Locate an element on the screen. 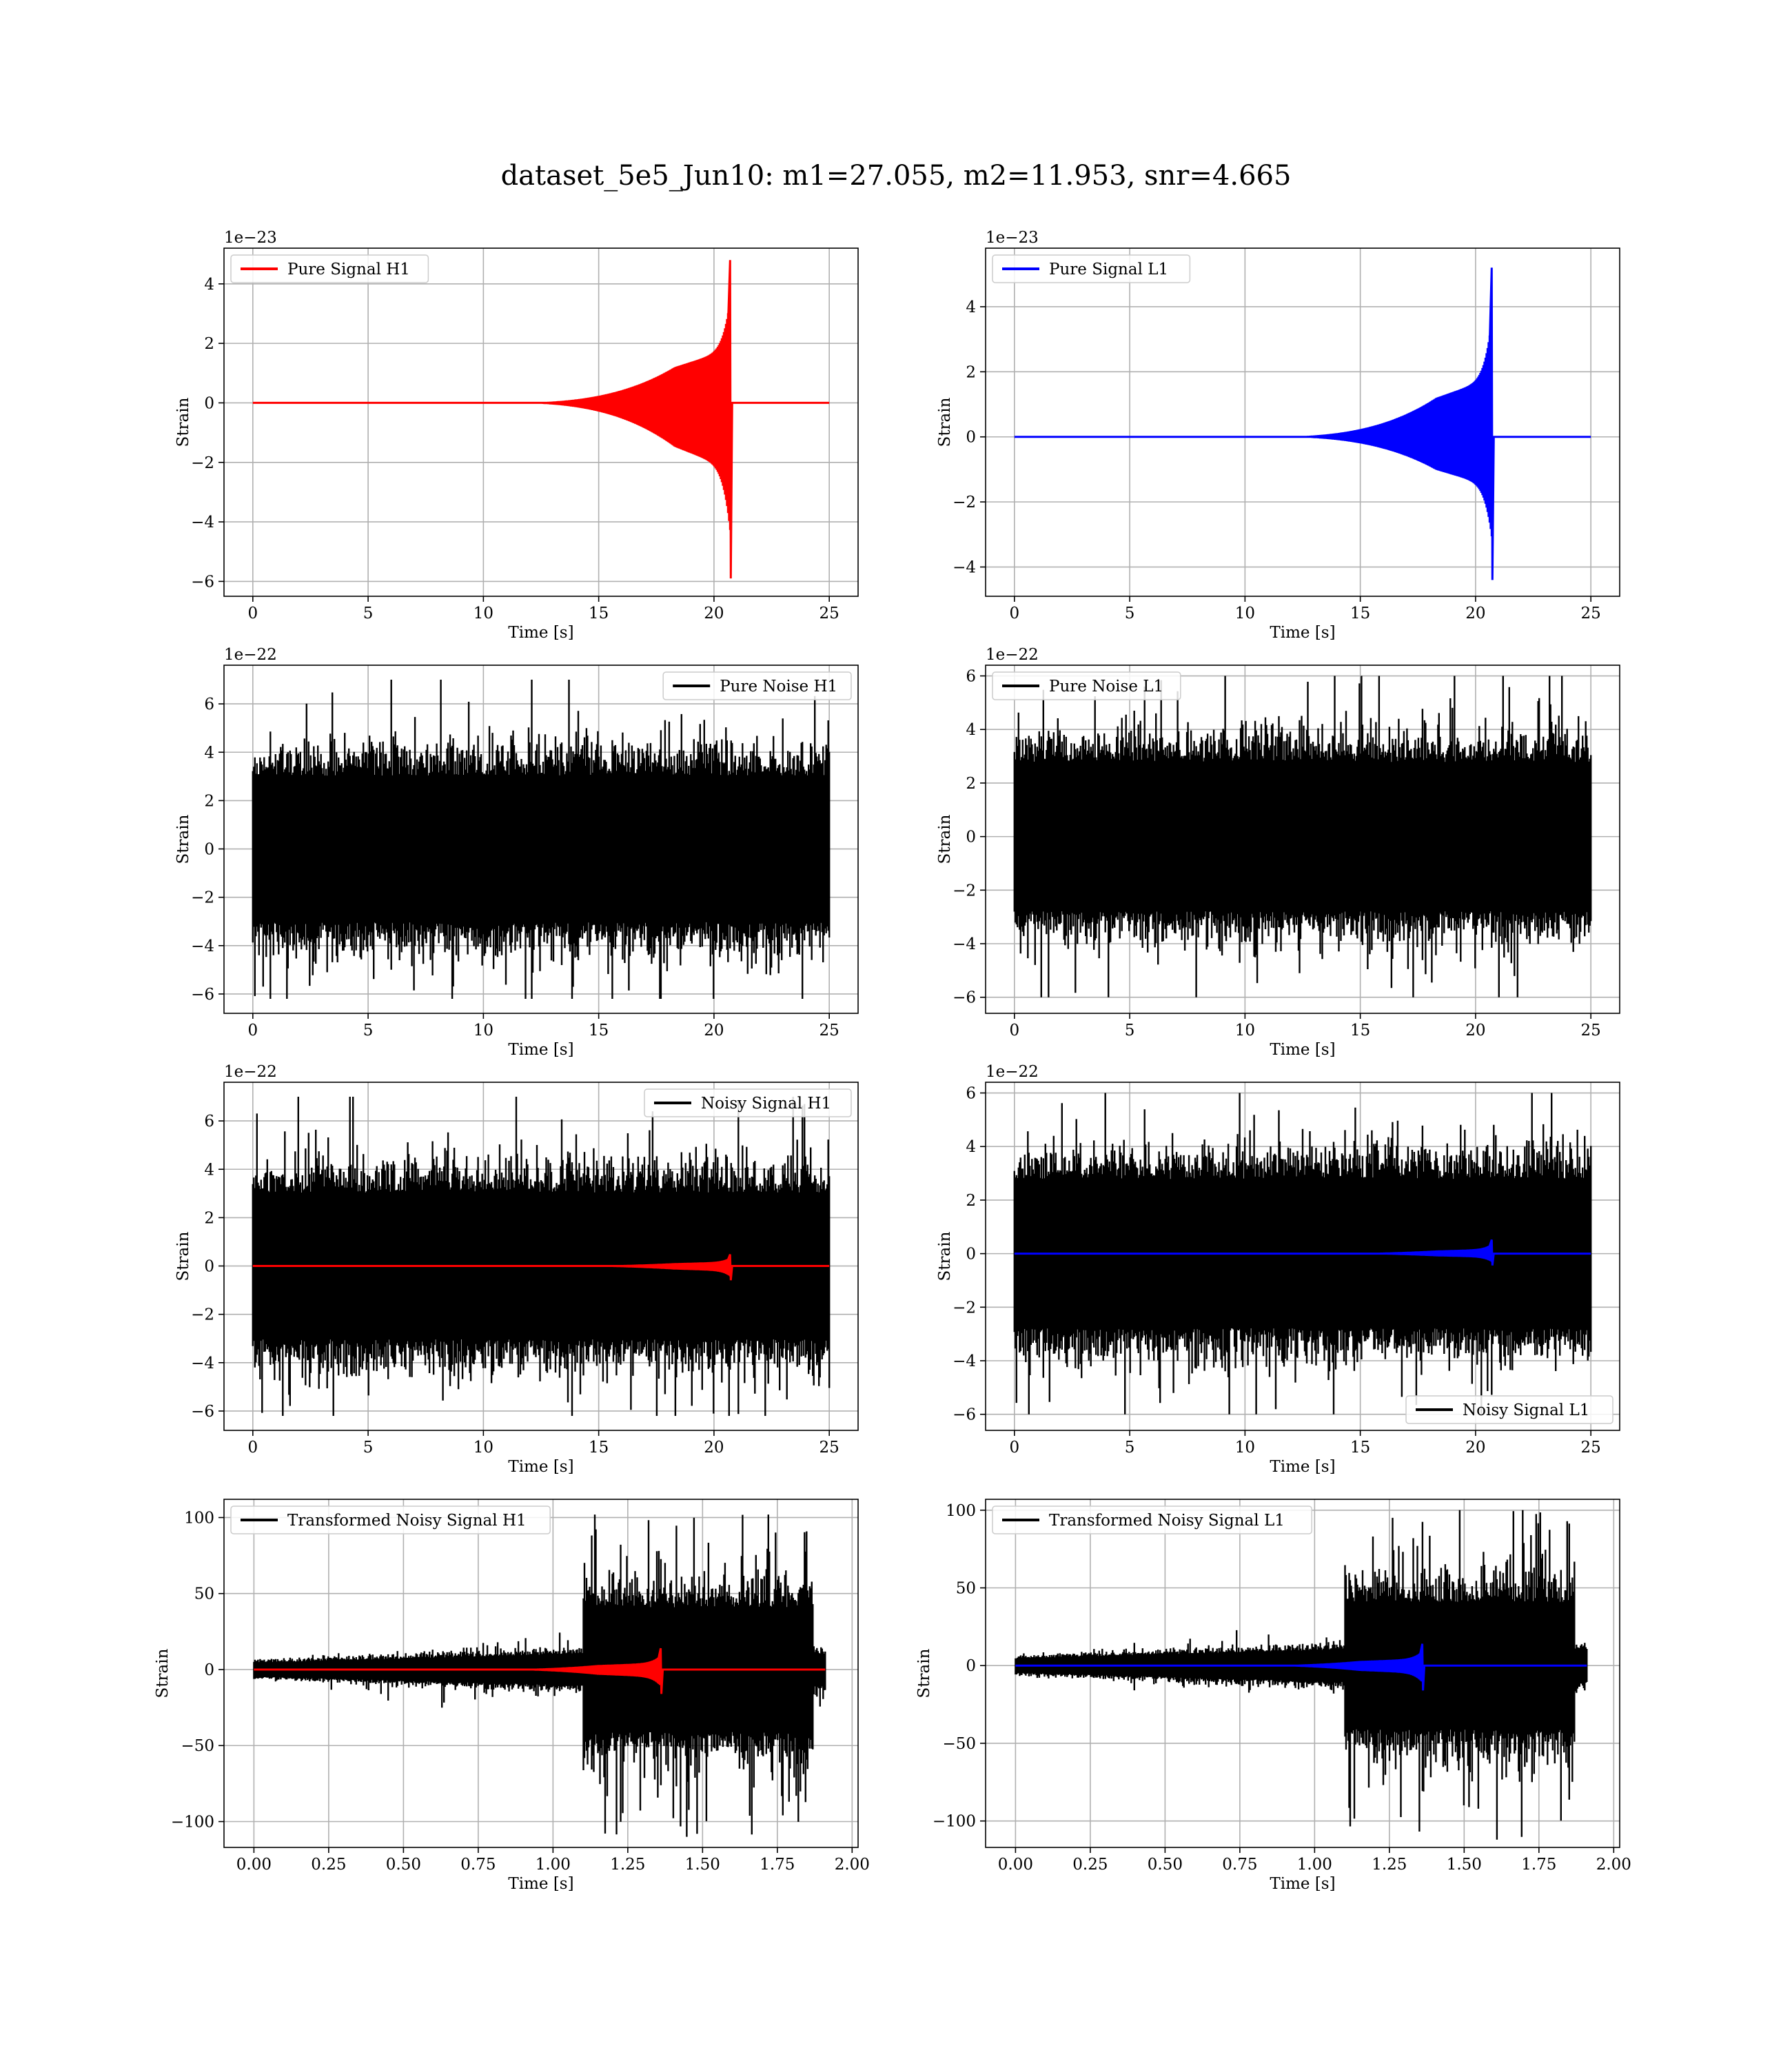 This screenshot has height=2068, width=1792. y-tick-label: −4 is located at coordinates (203, 1363).